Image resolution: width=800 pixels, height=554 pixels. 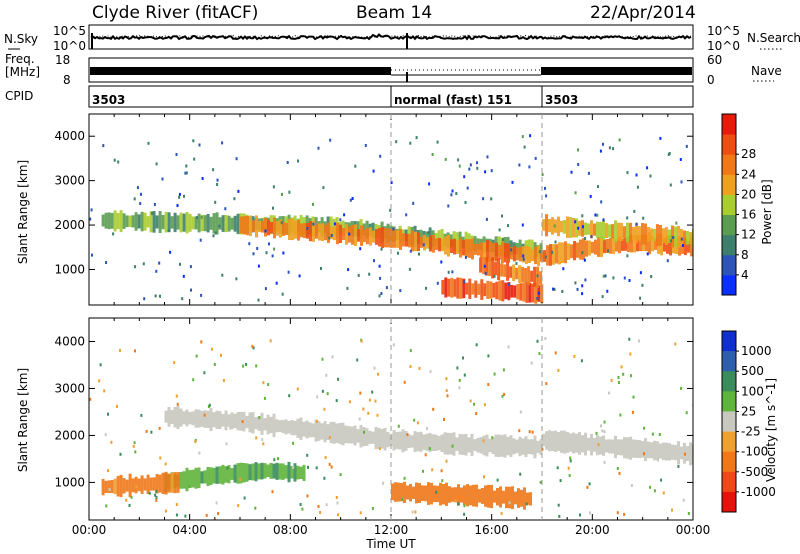 I want to click on x-tick-label: 08:00, so click(x=290, y=530).